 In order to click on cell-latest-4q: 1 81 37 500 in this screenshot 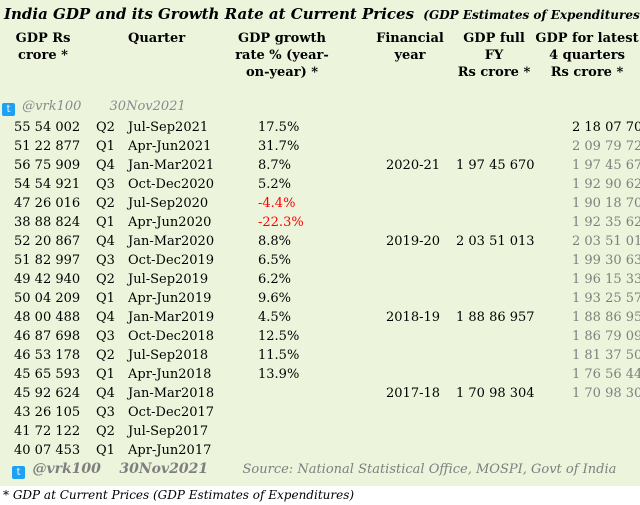, I will do `click(606, 355)`.